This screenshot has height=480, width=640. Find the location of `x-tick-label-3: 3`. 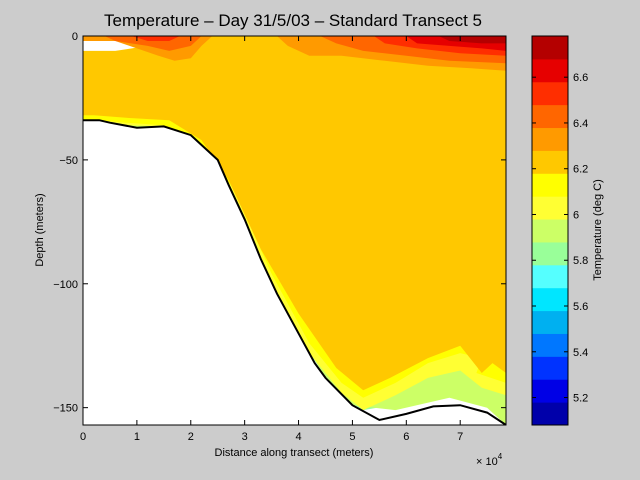

x-tick-label-3: 3 is located at coordinates (245, 437).